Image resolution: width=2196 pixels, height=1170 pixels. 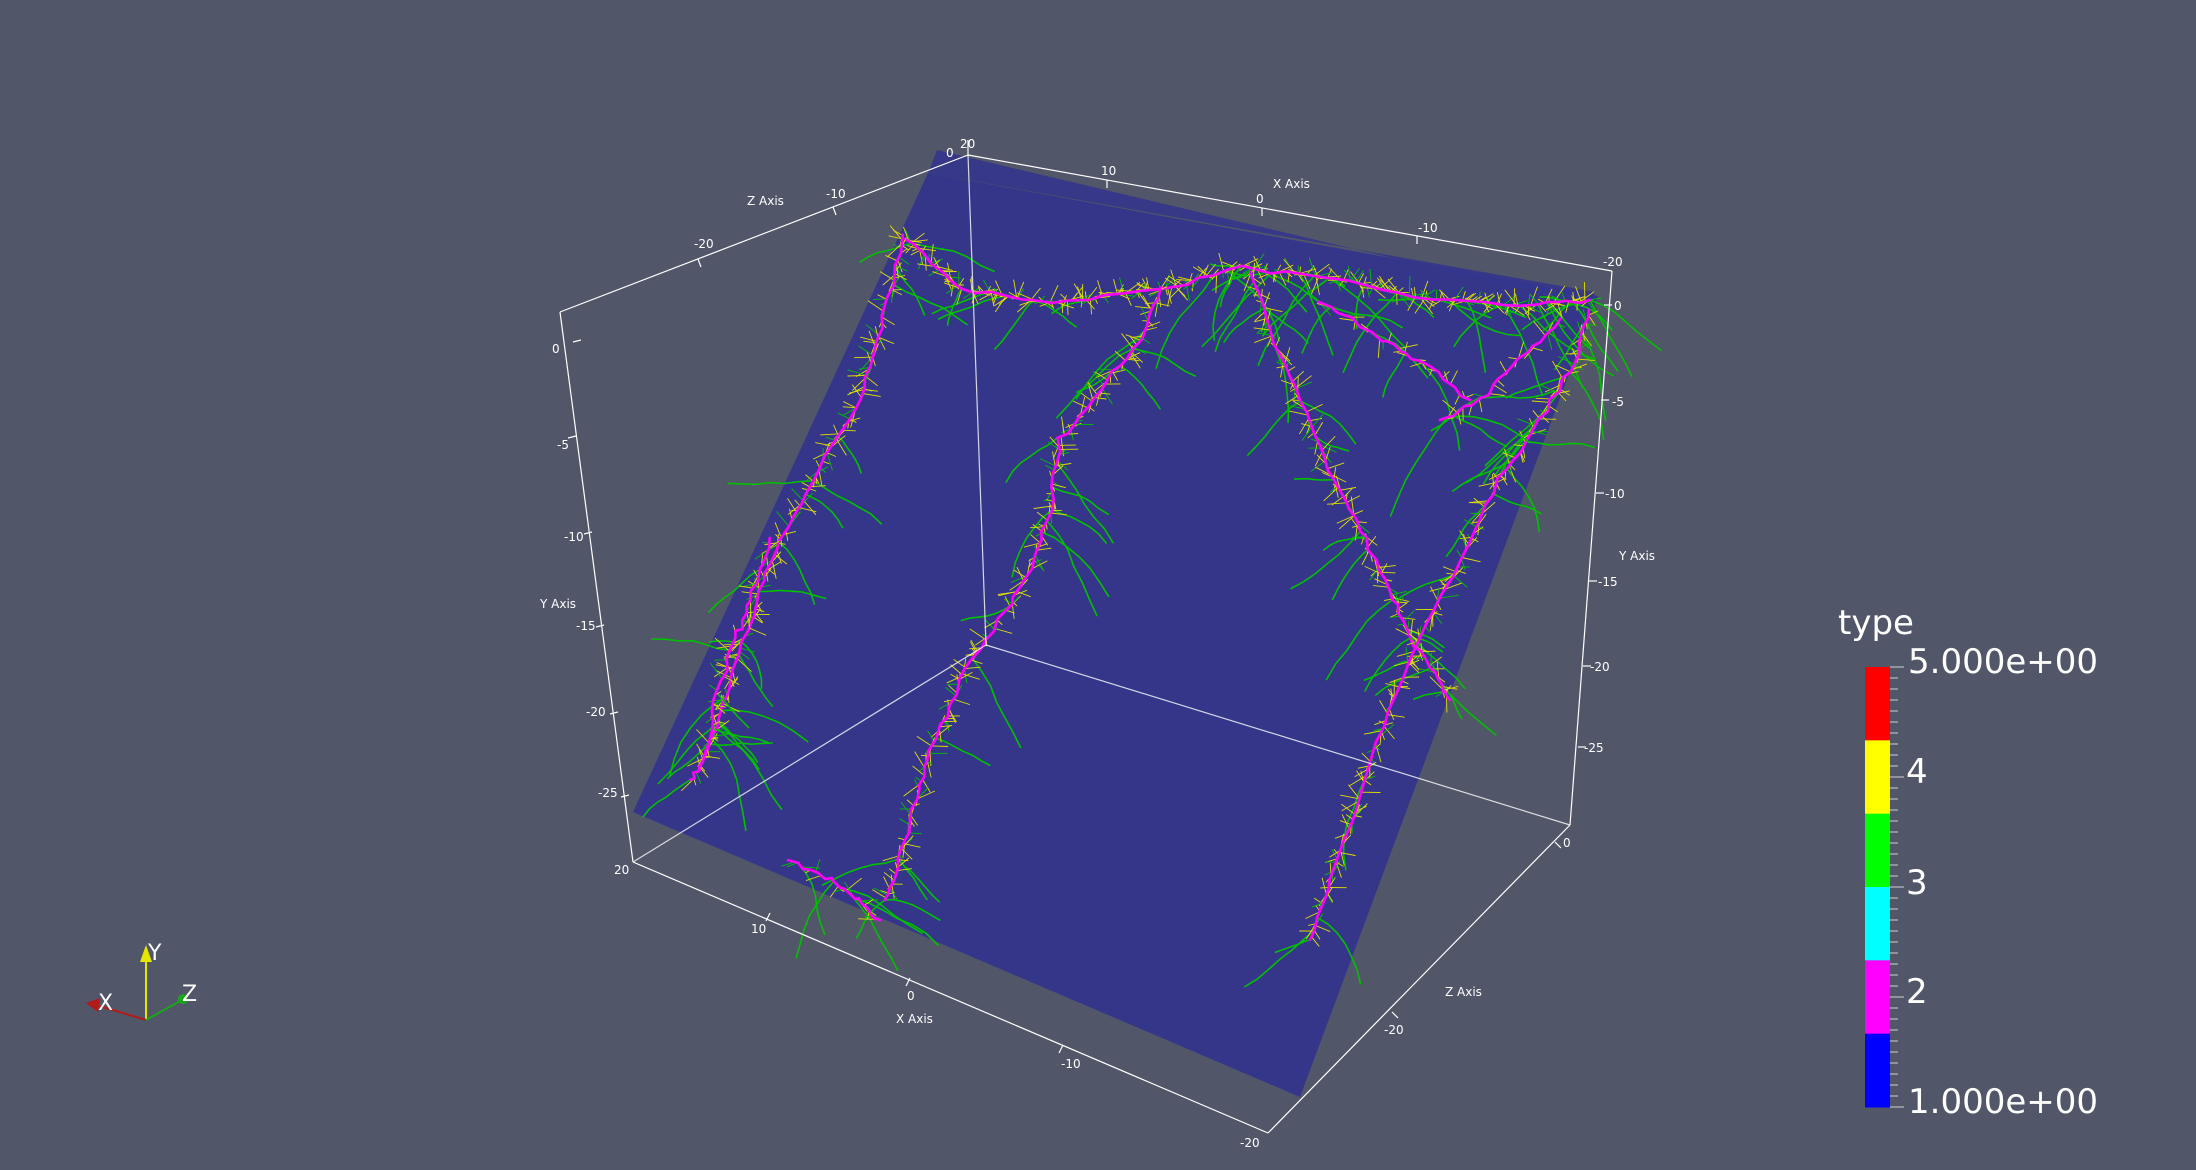 What do you see at coordinates (764, 233) in the screenshot?
I see `z-axis-top-line` at bounding box center [764, 233].